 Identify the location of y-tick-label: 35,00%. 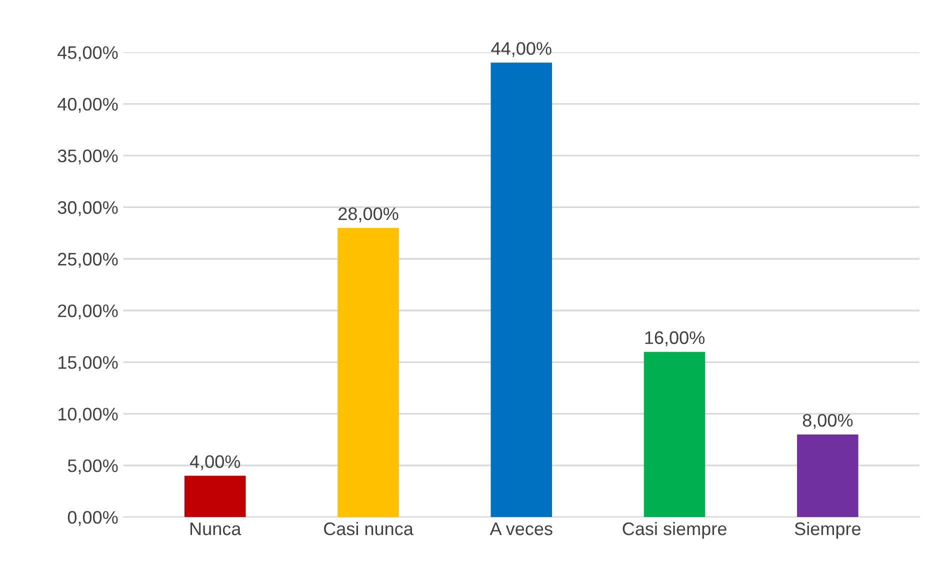
(88, 157).